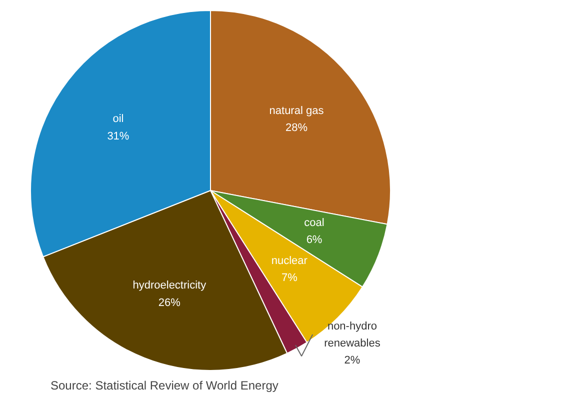 Image resolution: width=571 pixels, height=406 pixels. Describe the element at coordinates (118, 136) in the screenshot. I see `data-label: 31%` at that location.